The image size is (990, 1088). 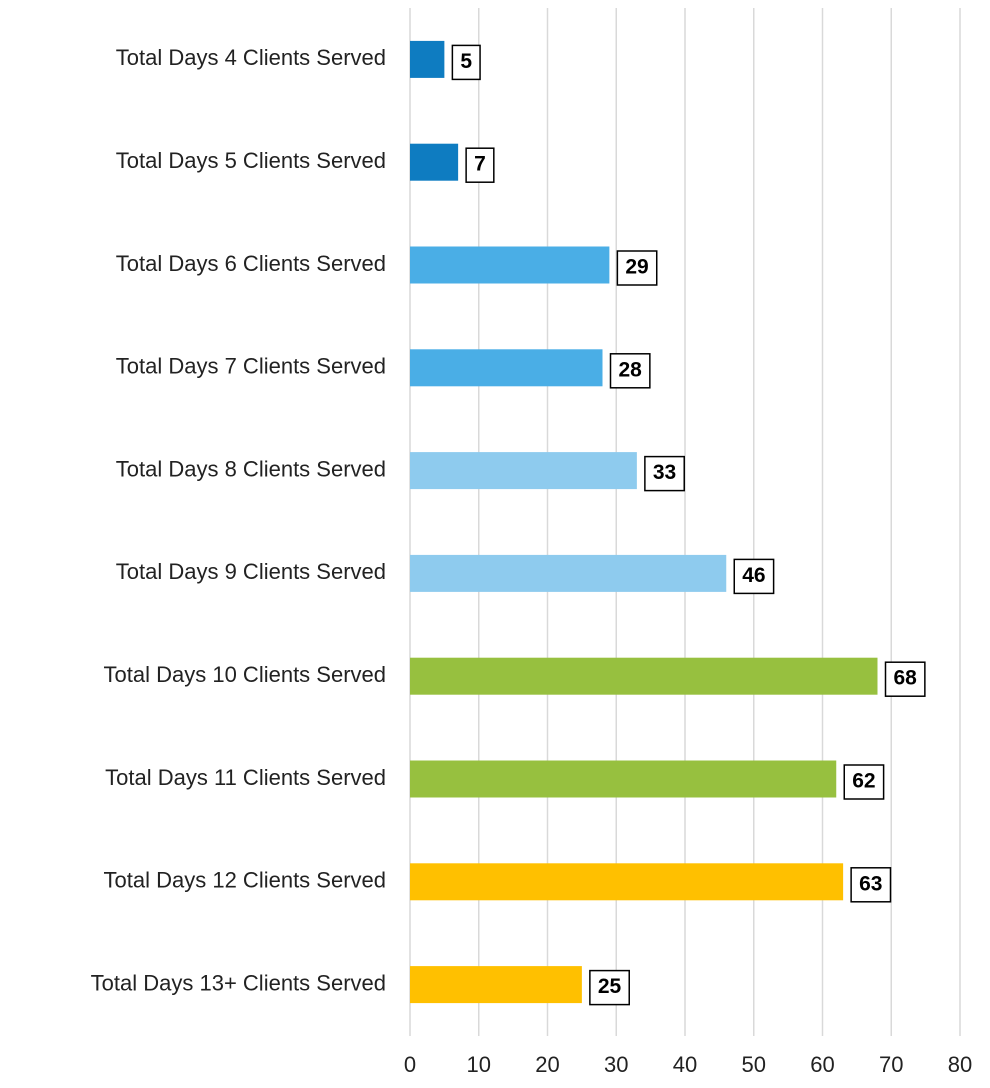 What do you see at coordinates (685, 1064) in the screenshot?
I see `x-tick-label: 40` at bounding box center [685, 1064].